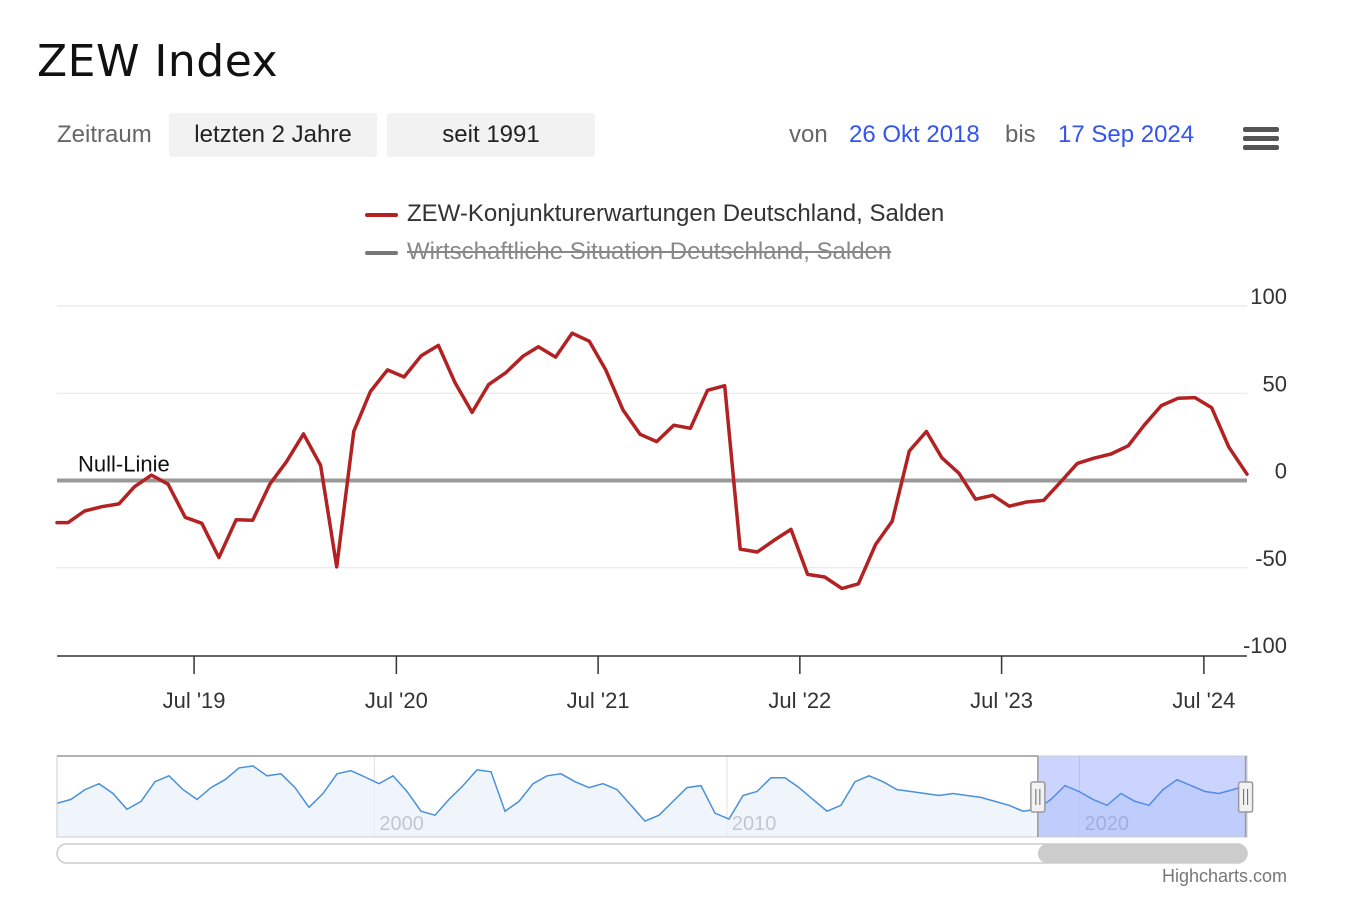 Image resolution: width=1350 pixels, height=908 pixels. Describe the element at coordinates (1020, 134) in the screenshot. I see `to-label: bis` at that location.